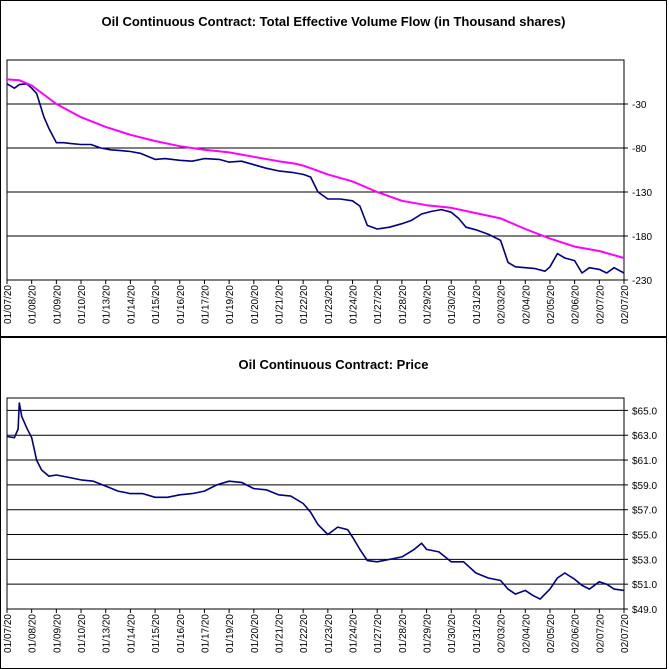 The height and width of the screenshot is (669, 669). What do you see at coordinates (477, 633) in the screenshot?
I see `price-x-tick-label: 01/31/20` at bounding box center [477, 633].